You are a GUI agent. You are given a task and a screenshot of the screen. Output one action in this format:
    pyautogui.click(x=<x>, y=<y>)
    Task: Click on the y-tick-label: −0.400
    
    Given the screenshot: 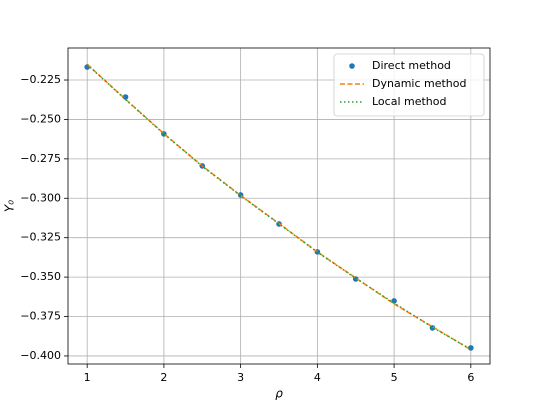 What is the action you would take?
    pyautogui.click(x=40, y=355)
    